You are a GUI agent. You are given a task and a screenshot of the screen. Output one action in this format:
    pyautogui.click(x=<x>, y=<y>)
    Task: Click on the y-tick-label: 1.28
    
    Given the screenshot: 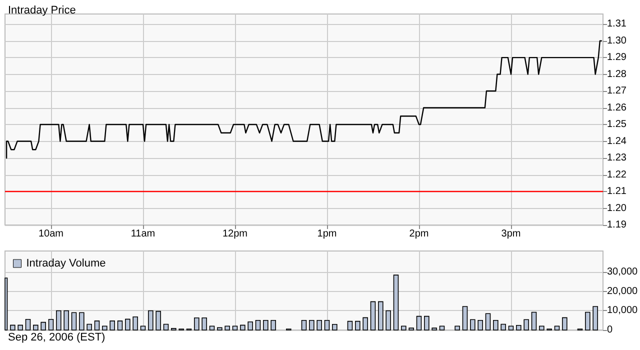 What is the action you would take?
    pyautogui.click(x=617, y=74)
    